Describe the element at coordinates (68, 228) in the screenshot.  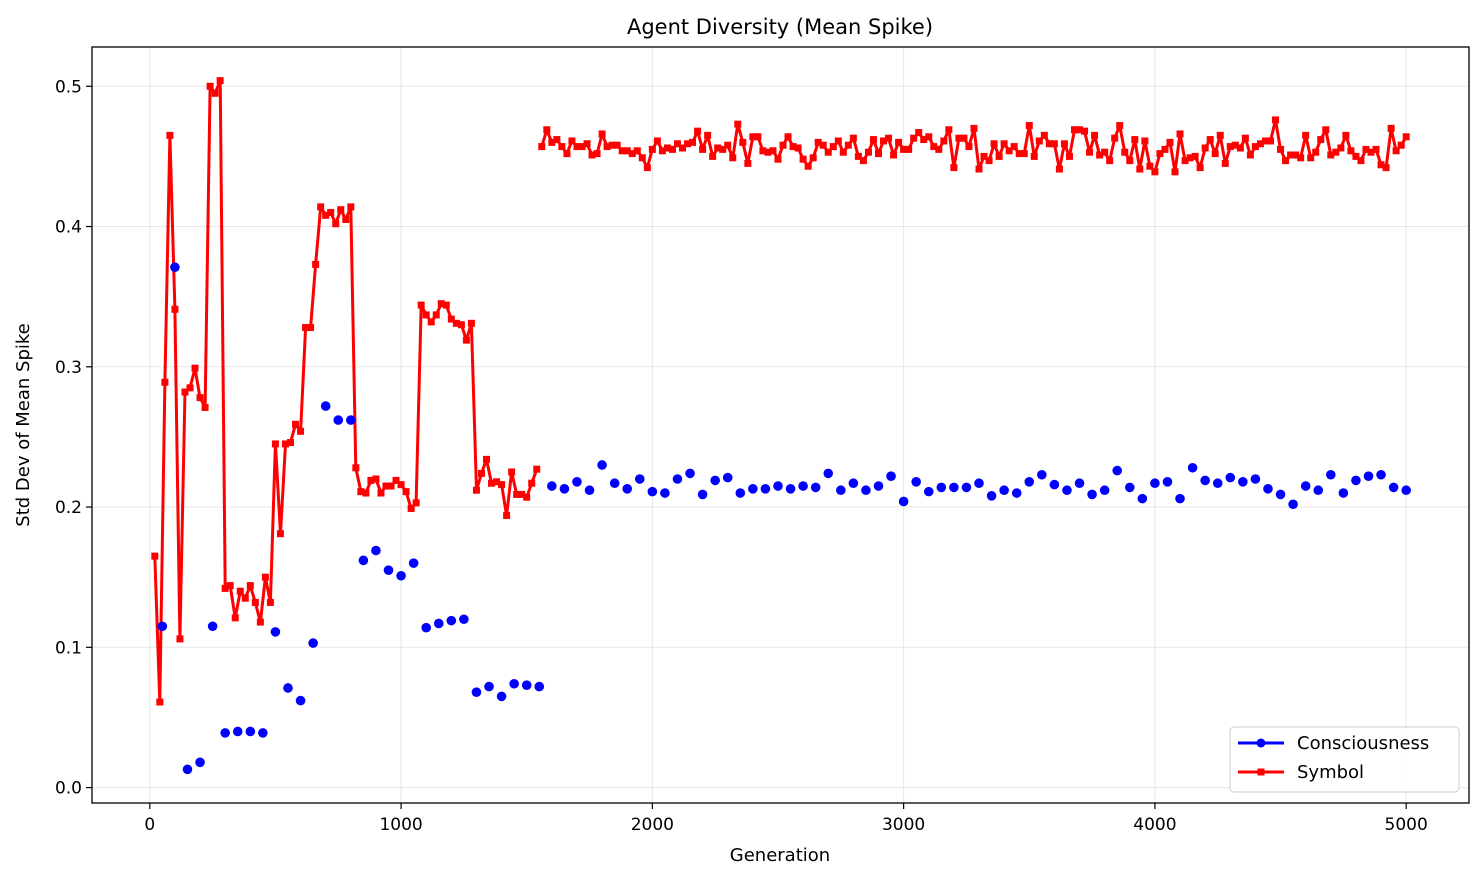
I see `y-tick-label: 0.4` at that location.